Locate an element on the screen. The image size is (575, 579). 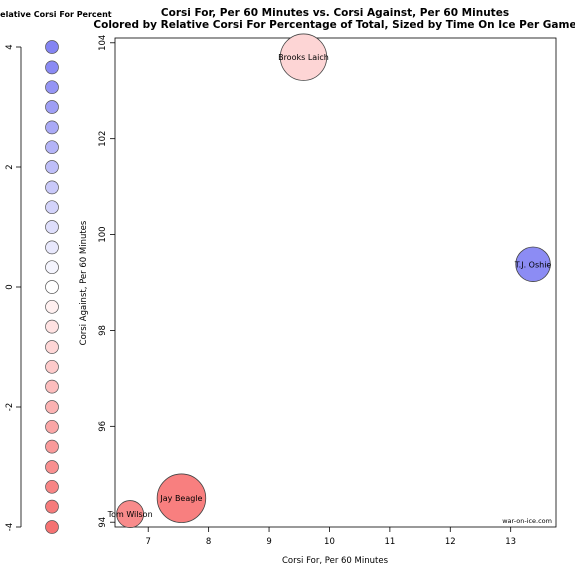
y-axis: 94 96 98 100 102 104 is located at coordinates (106, 281).